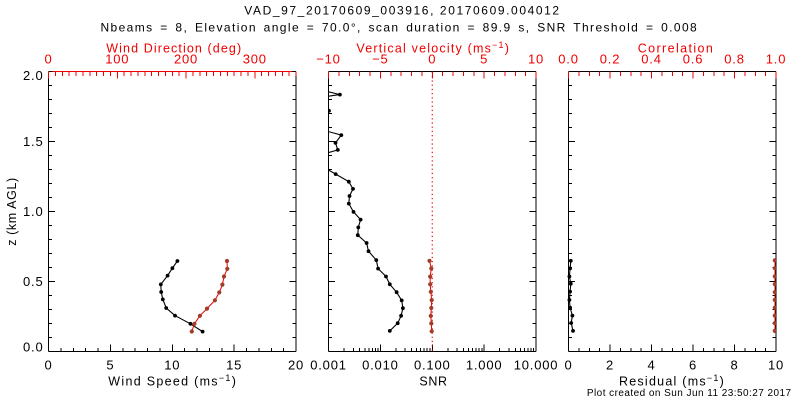 The height and width of the screenshot is (400, 800). Describe the element at coordinates (676, 49) in the screenshot. I see `svg-text: Correlation` at that location.